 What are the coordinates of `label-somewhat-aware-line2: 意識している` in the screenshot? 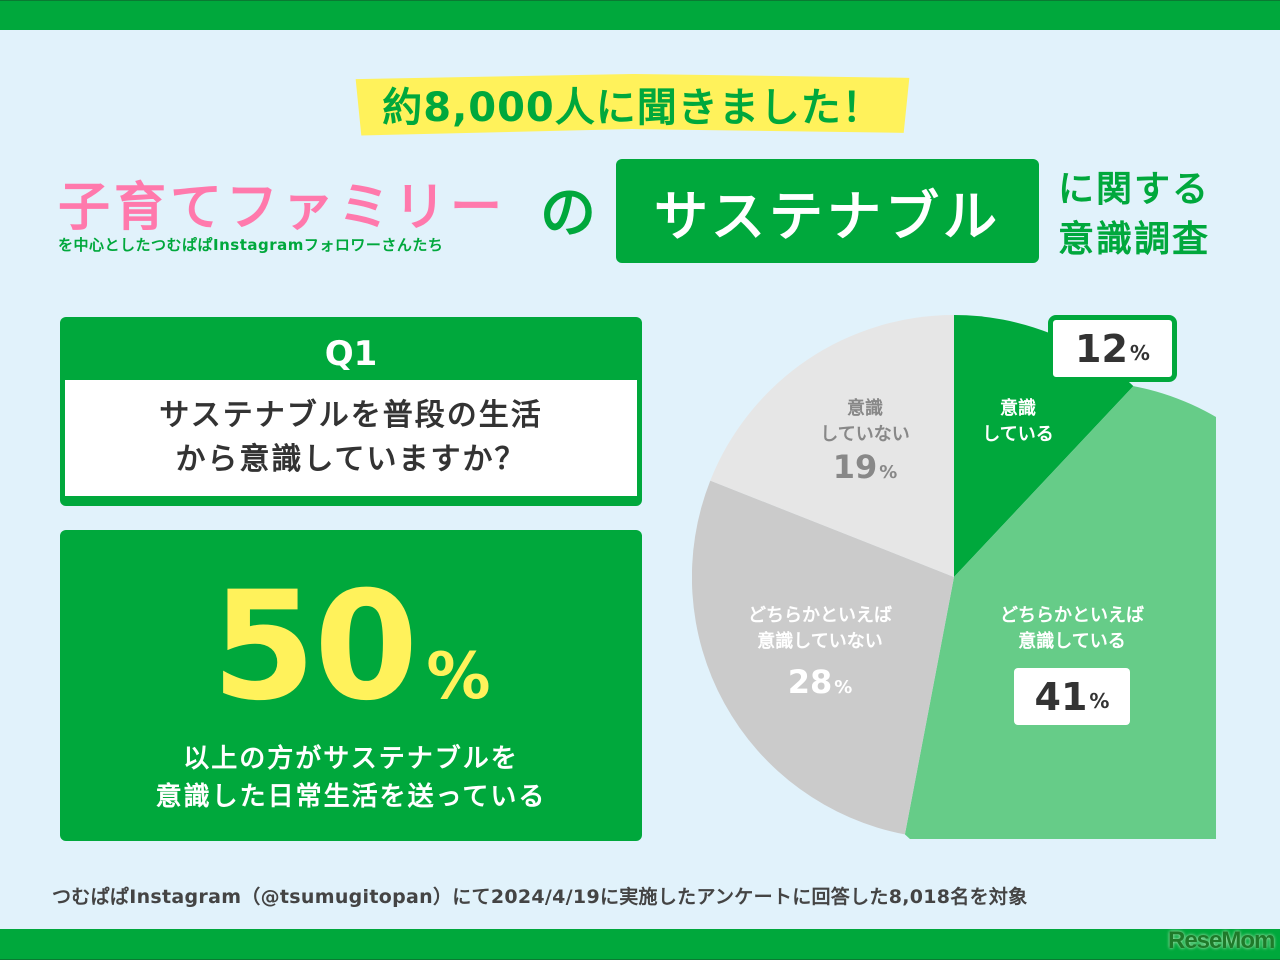 It's located at (1072, 641).